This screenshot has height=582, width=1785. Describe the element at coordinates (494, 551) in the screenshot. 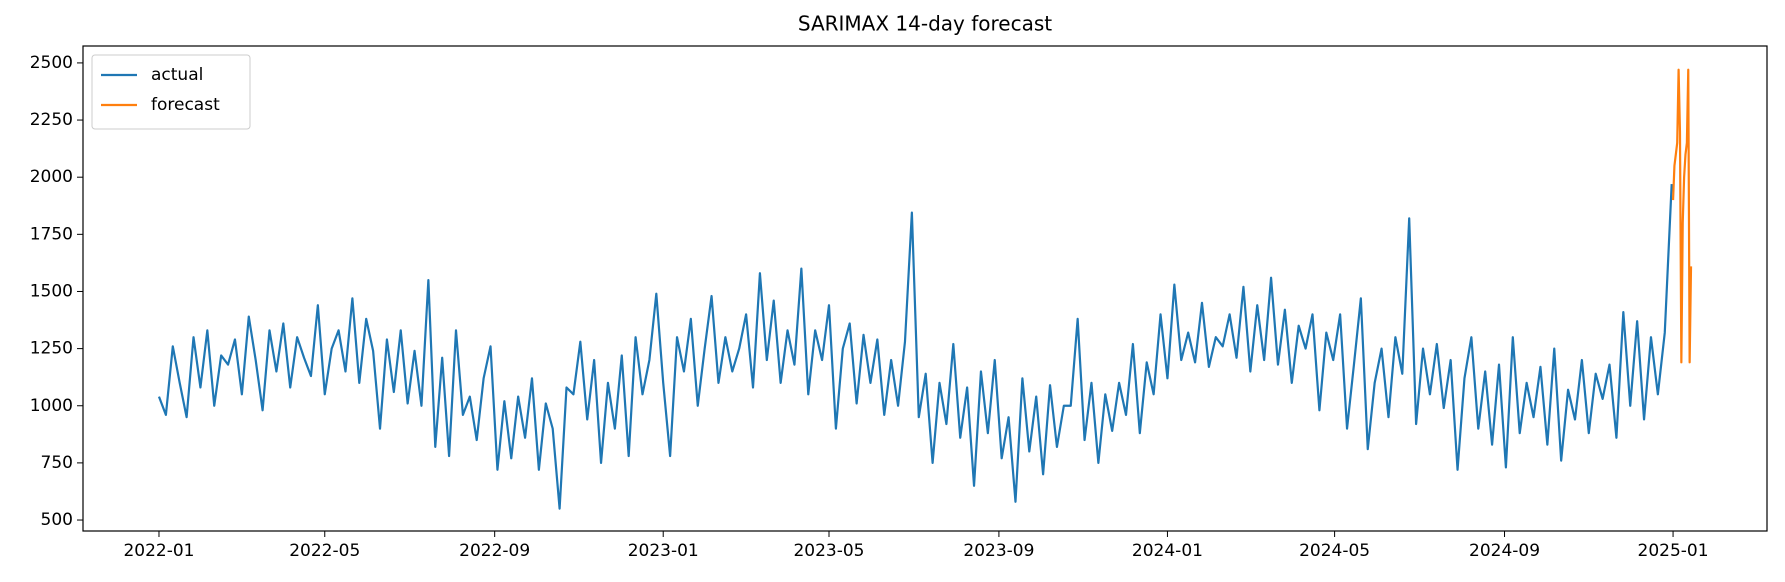

I see `x-tick-label: 2022-09` at that location.